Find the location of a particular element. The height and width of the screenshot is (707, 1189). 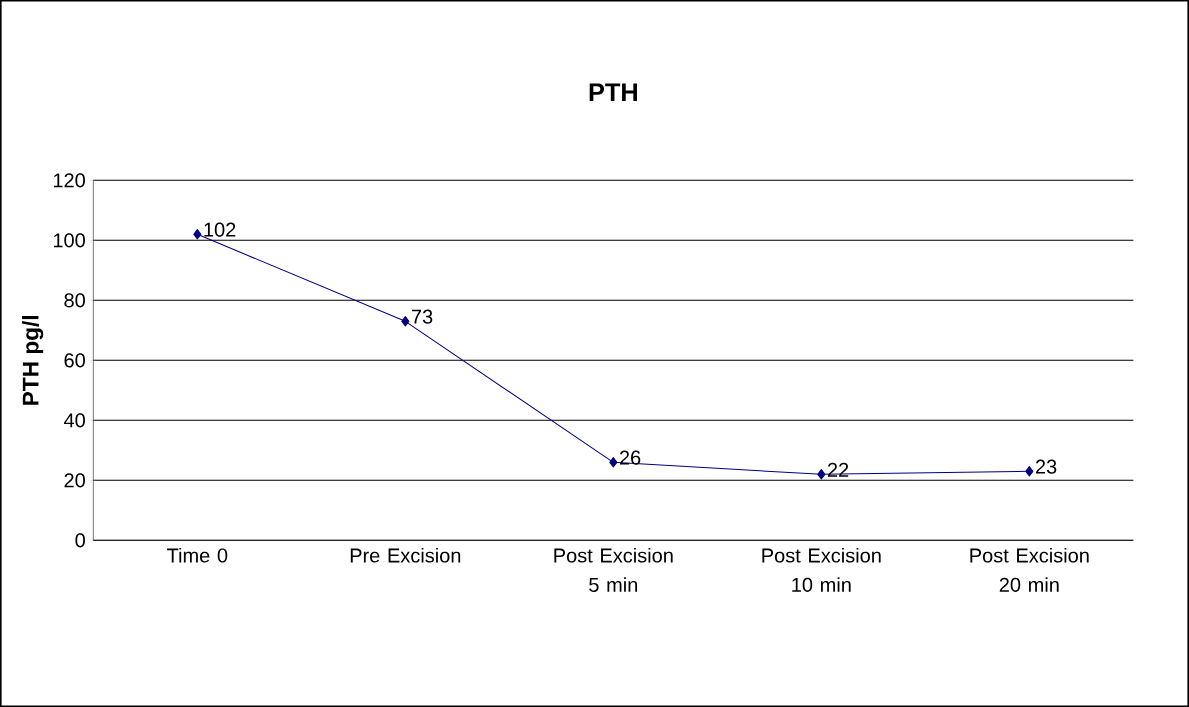

y-tick-label: 100 is located at coordinates (69, 240).